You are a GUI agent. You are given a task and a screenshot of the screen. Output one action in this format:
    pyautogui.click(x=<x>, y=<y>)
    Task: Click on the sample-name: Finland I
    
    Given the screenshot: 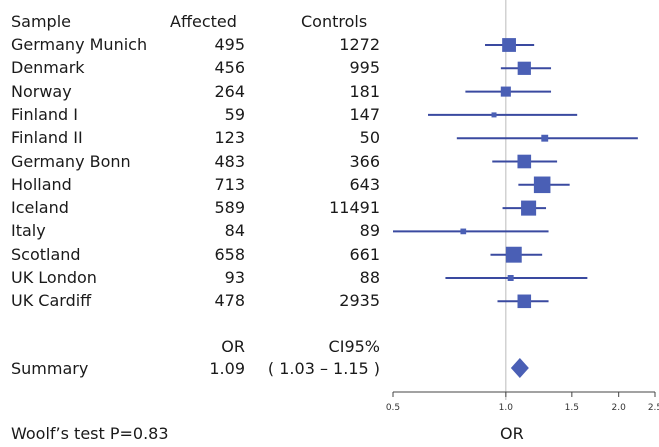 What is the action you would take?
    pyautogui.click(x=44, y=114)
    